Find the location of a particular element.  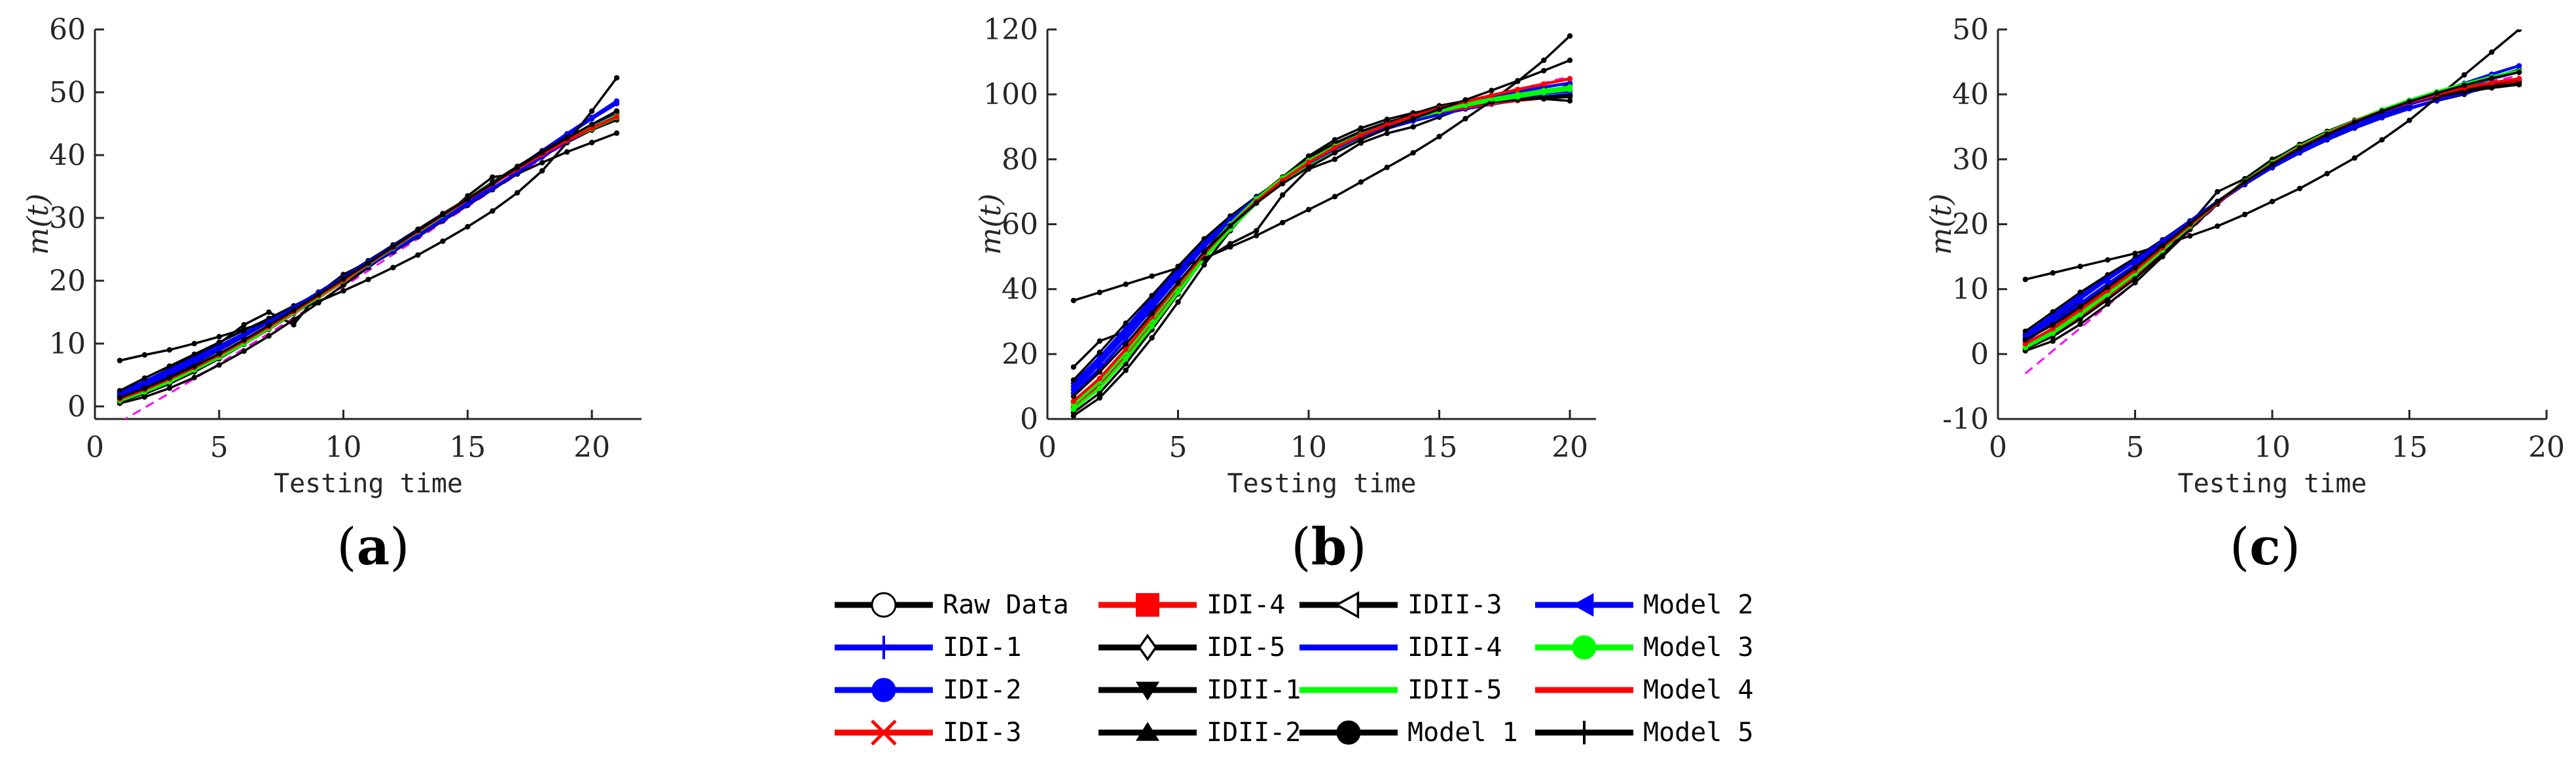

y-tick-label: 120 is located at coordinates (1010, 29).